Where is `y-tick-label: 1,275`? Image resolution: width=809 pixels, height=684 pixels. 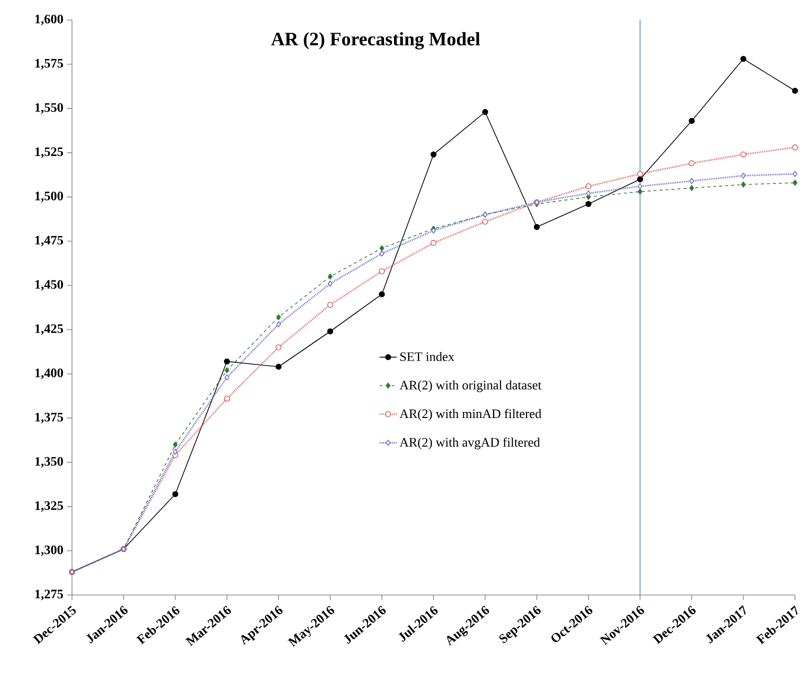 y-tick-label: 1,275 is located at coordinates (49, 595).